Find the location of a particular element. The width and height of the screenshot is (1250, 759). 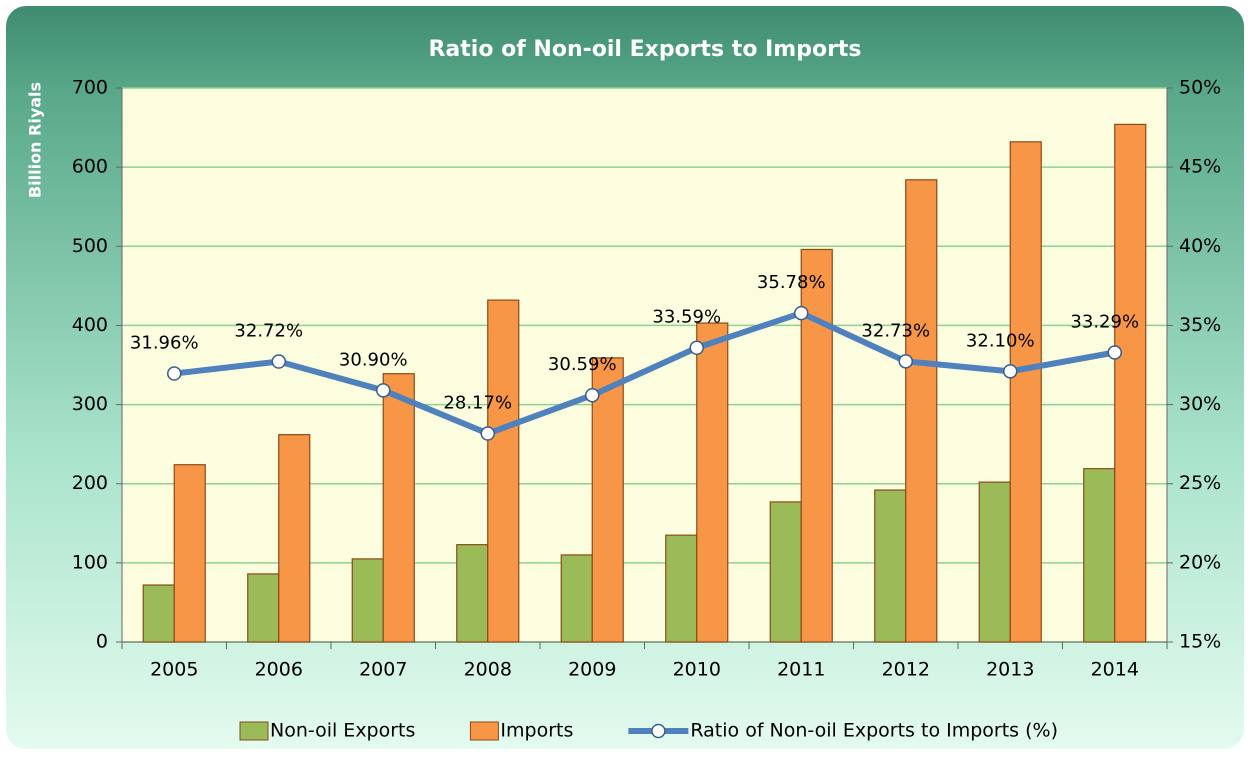

x-tick-label: 2010 is located at coordinates (697, 670).